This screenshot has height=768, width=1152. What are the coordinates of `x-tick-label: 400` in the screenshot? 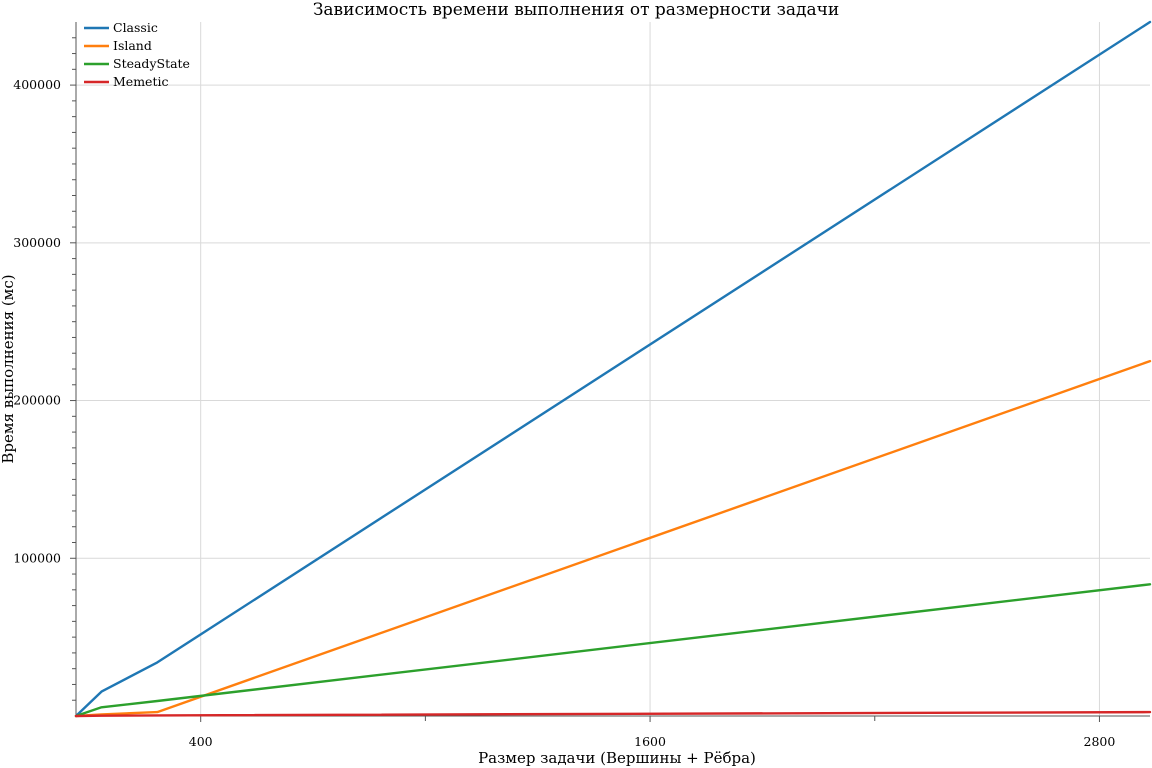 It's located at (201, 741).